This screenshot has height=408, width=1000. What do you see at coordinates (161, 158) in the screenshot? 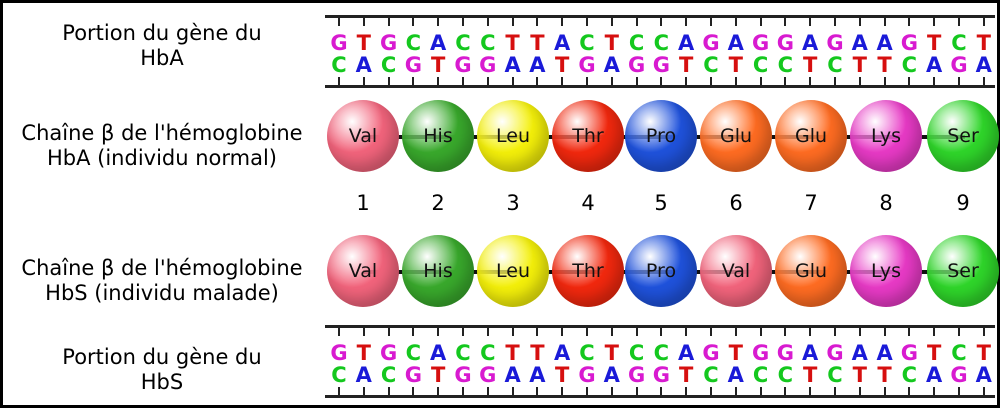
I see `label-line: HbA (individu normal)` at bounding box center [161, 158].